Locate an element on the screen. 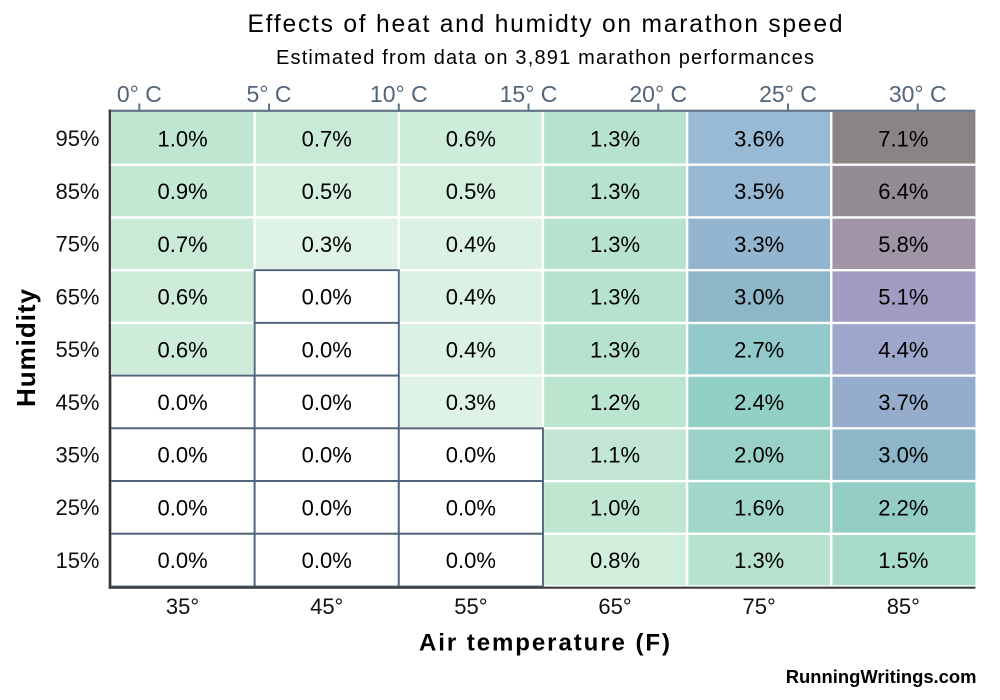  svg-text: 5° C is located at coordinates (269, 94).